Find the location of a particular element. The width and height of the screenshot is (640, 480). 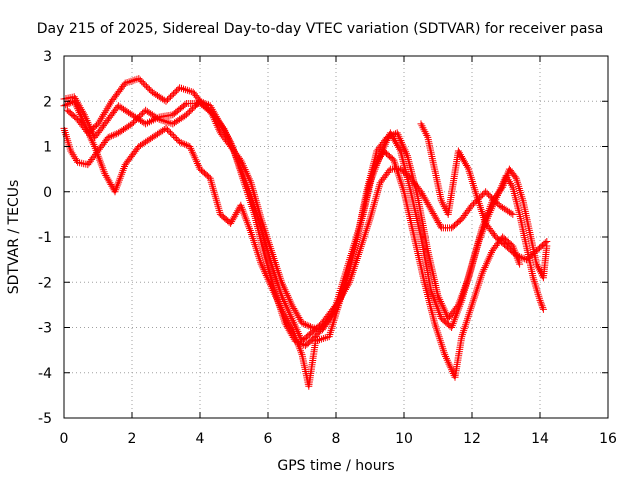

y-tick-label: -5 is located at coordinates (45, 419).